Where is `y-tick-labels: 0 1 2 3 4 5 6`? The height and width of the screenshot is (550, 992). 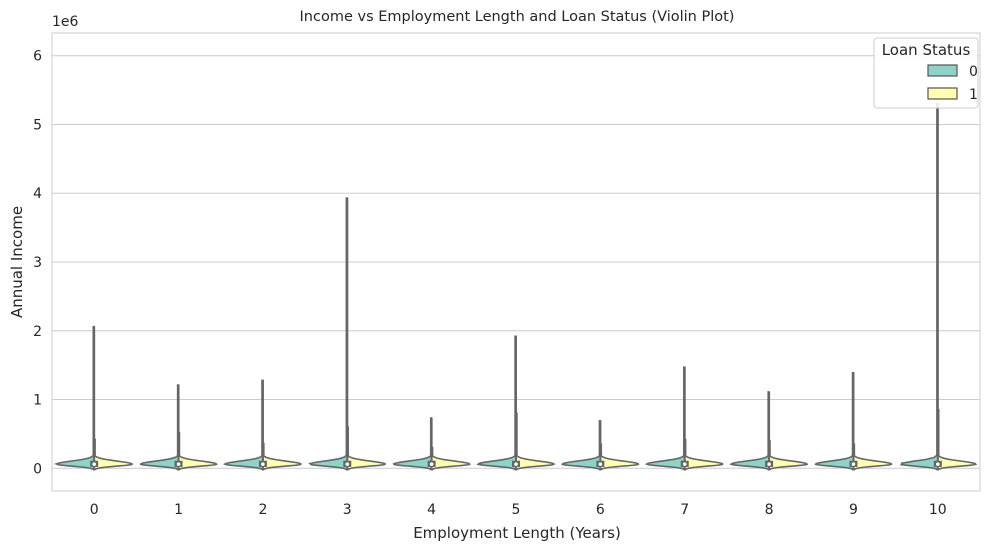 y-tick-labels: 0 1 2 3 4 5 6 is located at coordinates (37, 263).